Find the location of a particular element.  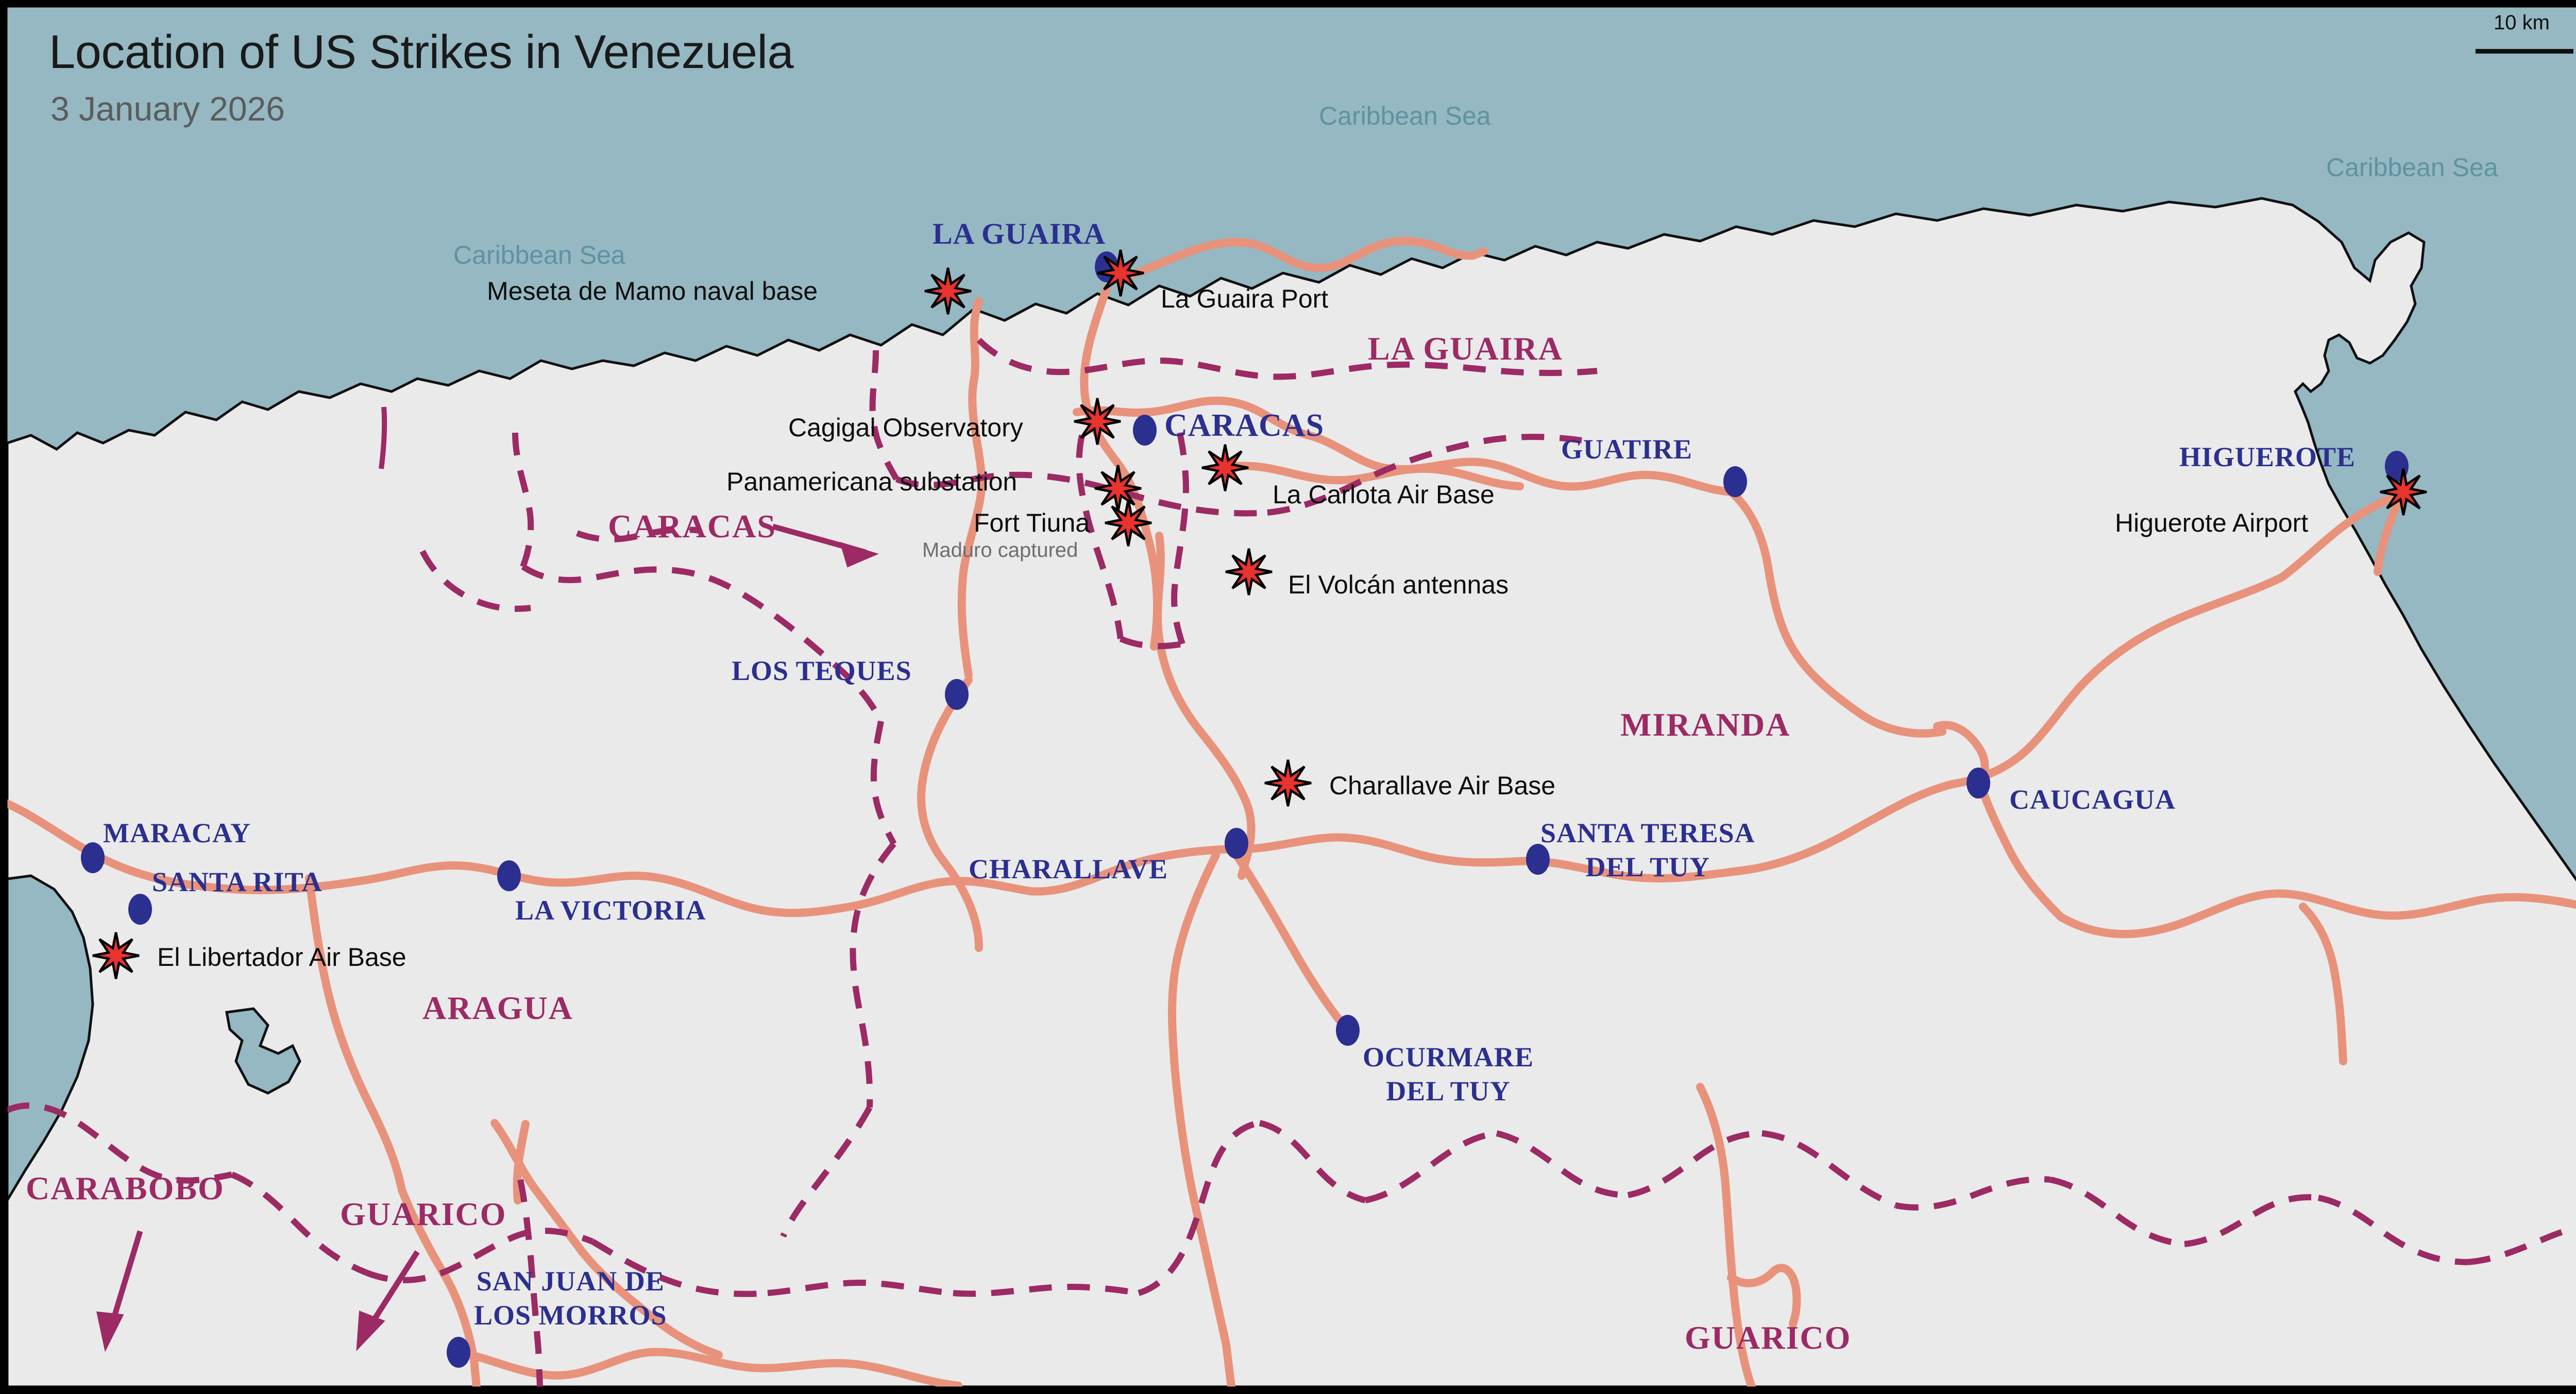

state-label-guarico-5: GUARICO is located at coordinates (423, 1214).